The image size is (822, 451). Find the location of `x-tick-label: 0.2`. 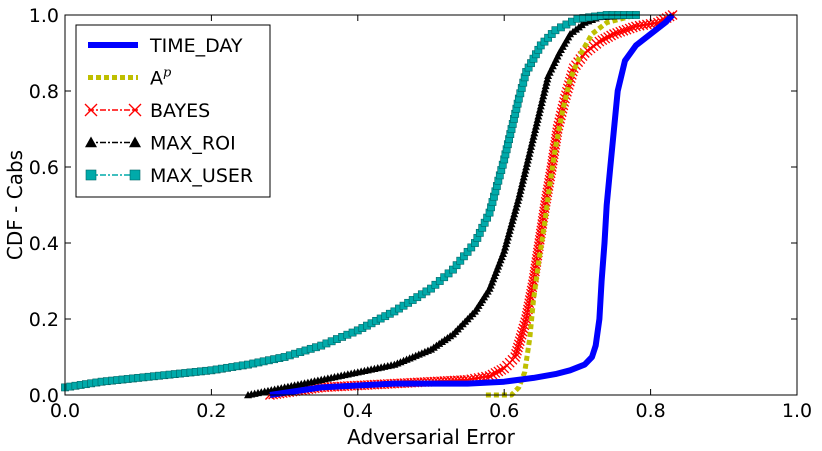

x-tick-label: 0.2 is located at coordinates (211, 411).